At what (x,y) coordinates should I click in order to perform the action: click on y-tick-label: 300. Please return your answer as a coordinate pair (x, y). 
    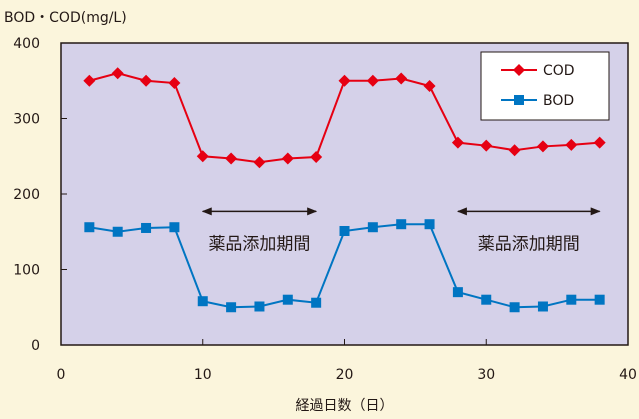
    Looking at the image, I should click on (26, 120).